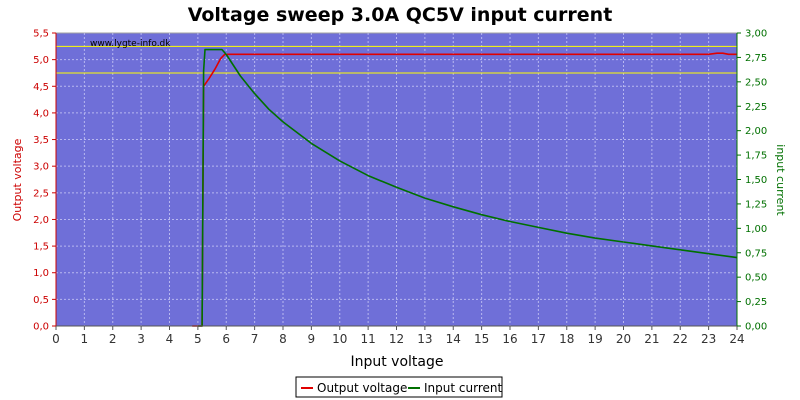 The image size is (800, 400). What do you see at coordinates (41, 60) in the screenshot?
I see `y-left-tick-label: 5,0` at bounding box center [41, 60].